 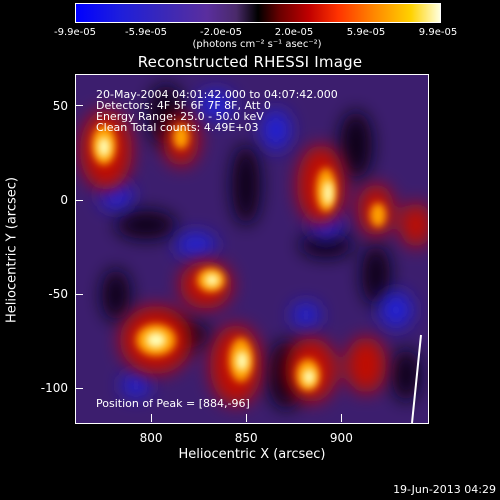 What do you see at coordinates (58, 294) in the screenshot?
I see `y-tick-label: -50` at bounding box center [58, 294].